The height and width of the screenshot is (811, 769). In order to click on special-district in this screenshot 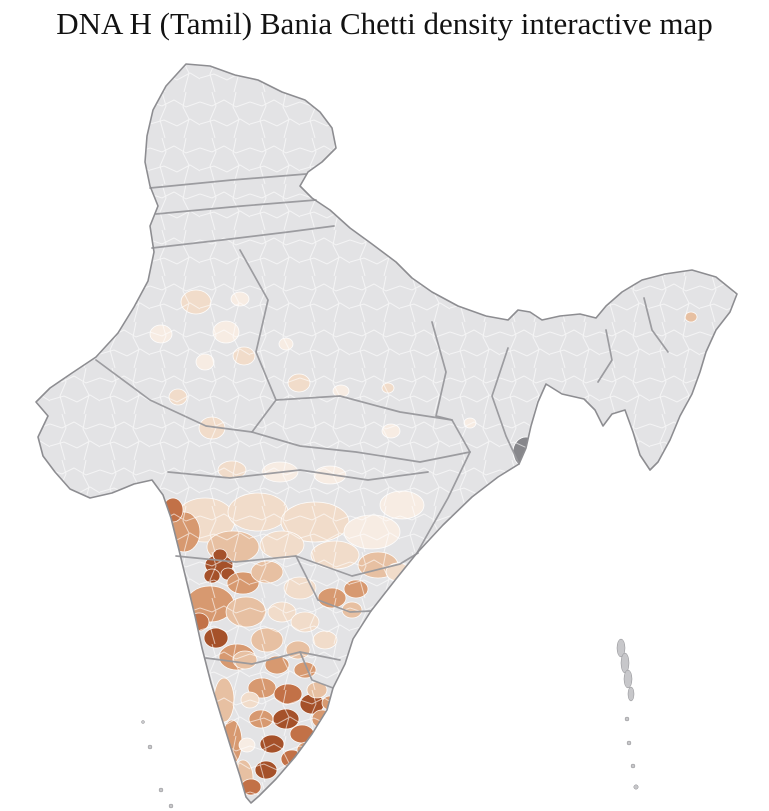, I will do `click(526, 452)`.